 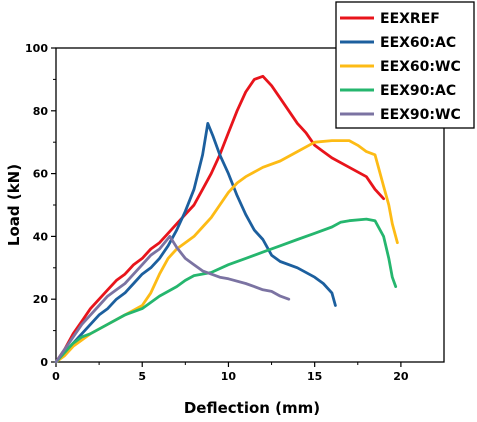 I want to click on legend-box, so click(x=405, y=65).